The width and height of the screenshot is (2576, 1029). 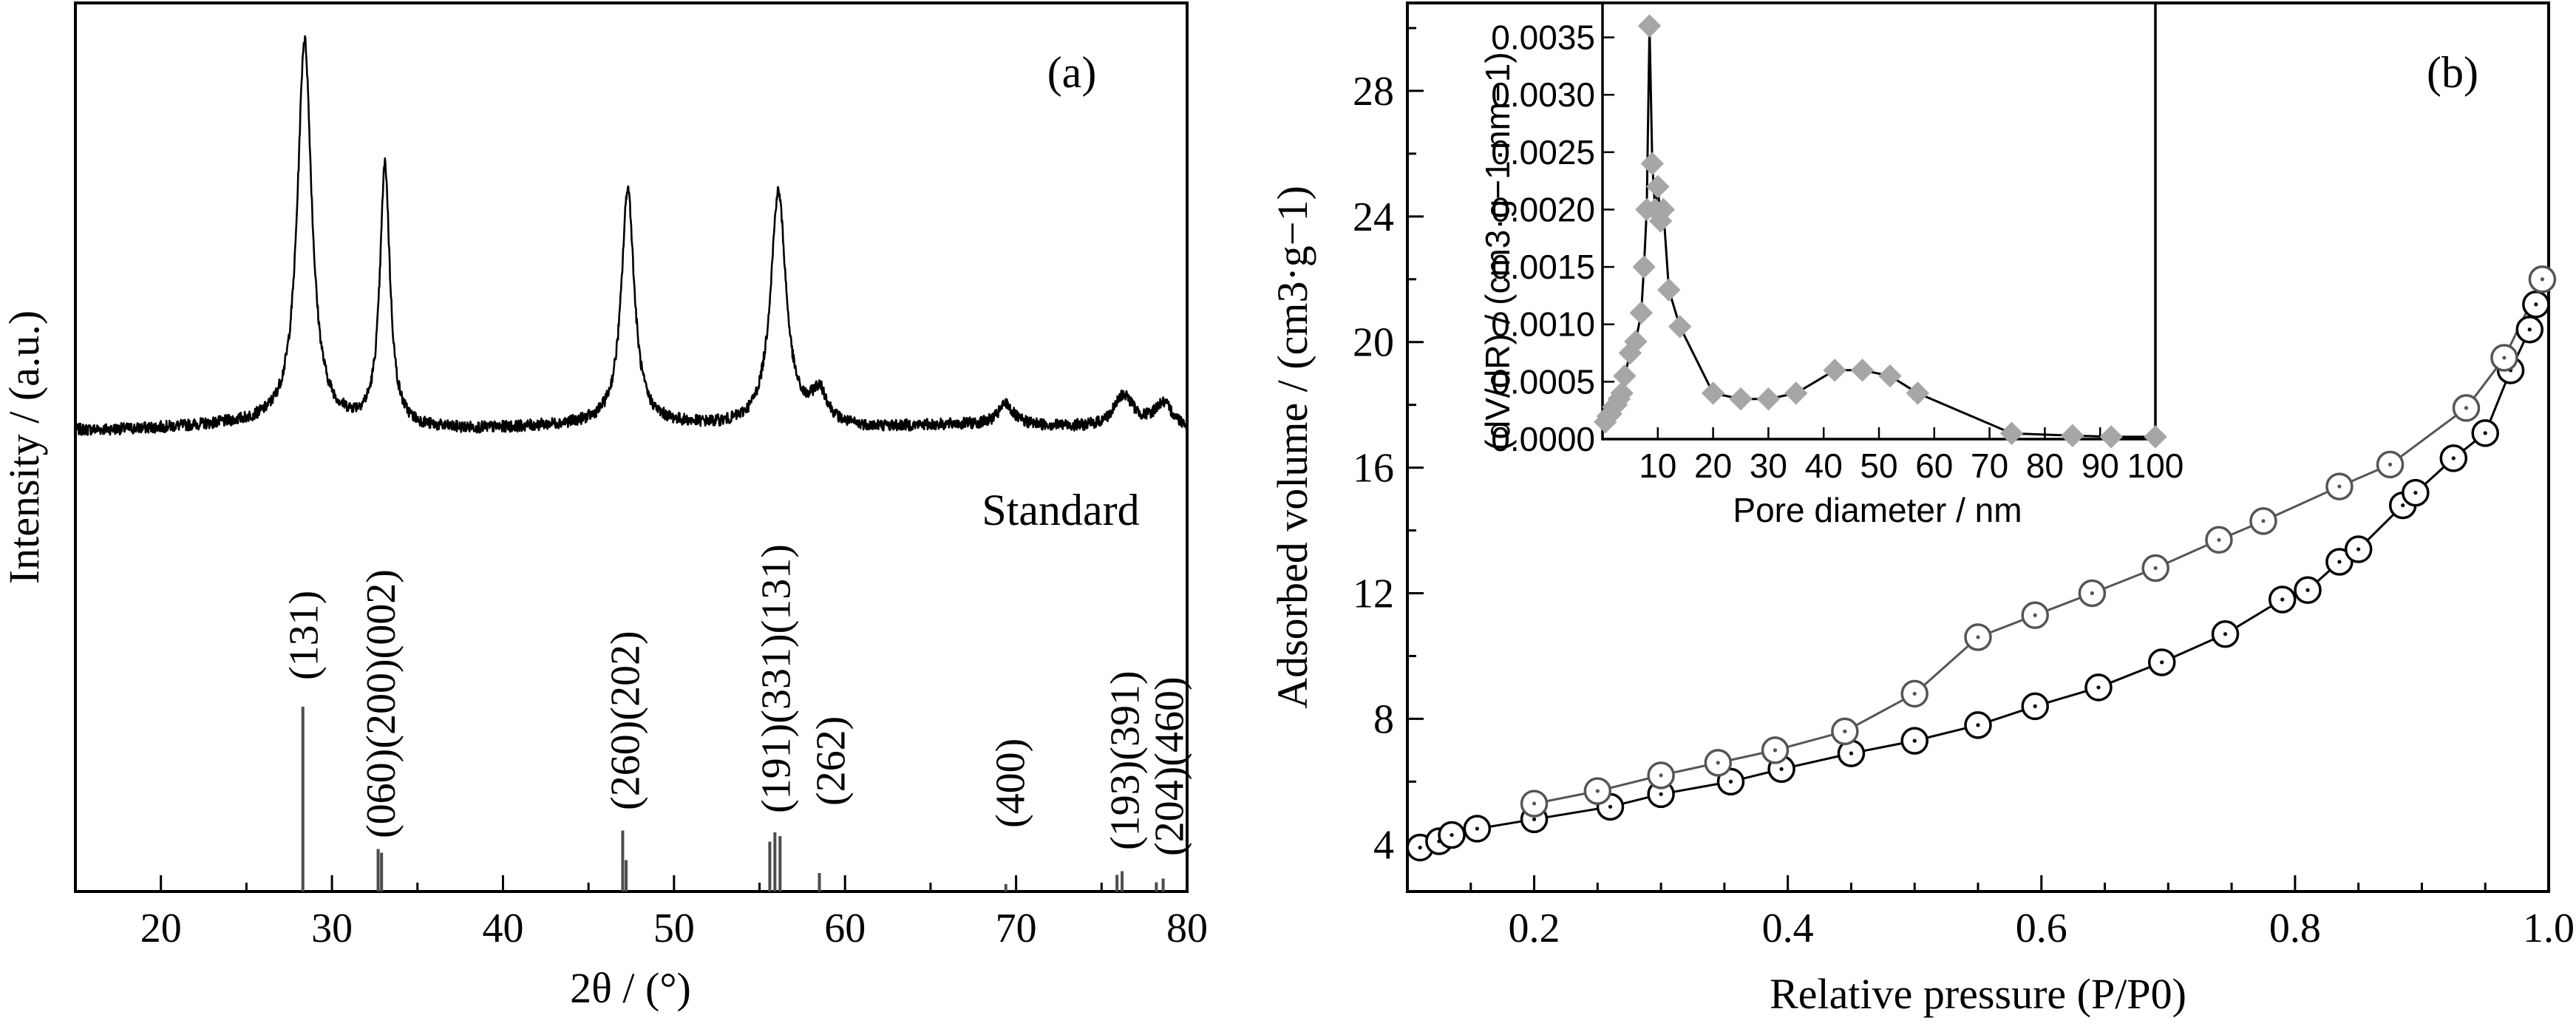 What do you see at coordinates (1768, 465) in the screenshot?
I see `inset-x-tick-label: 30` at bounding box center [1768, 465].